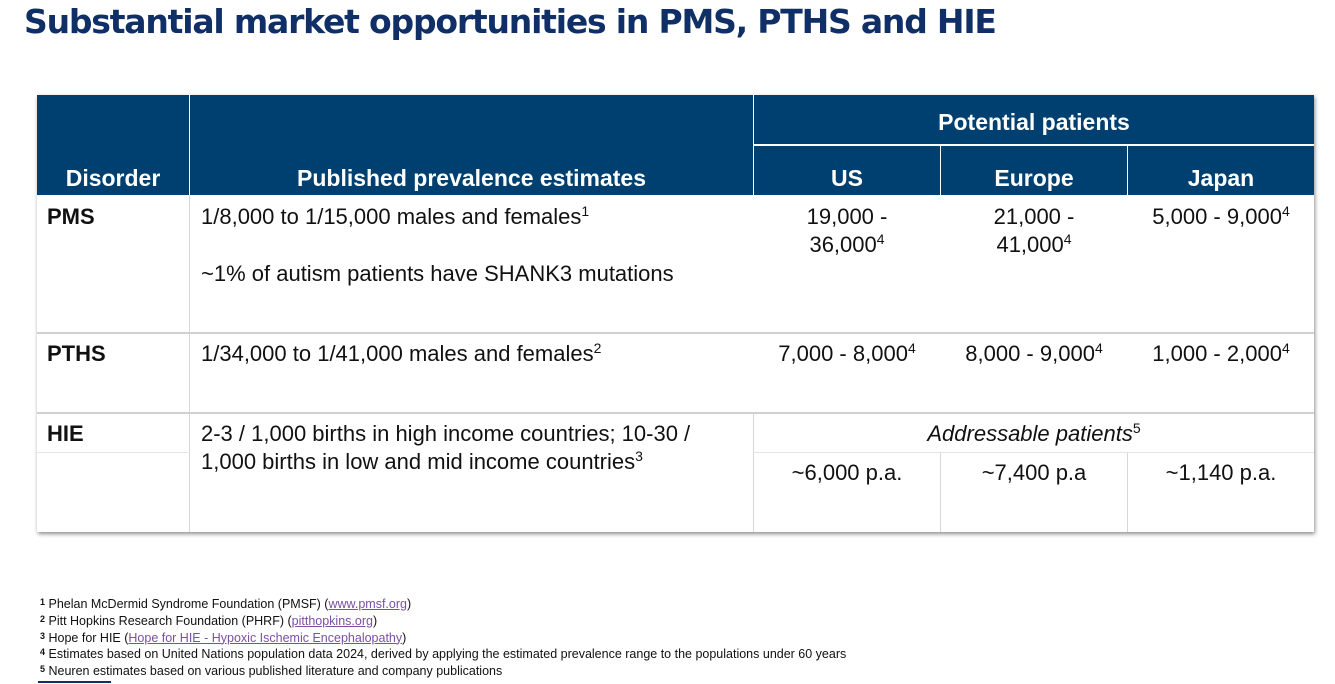 The height and width of the screenshot is (684, 1335). I want to click on row-pms-us-line2: 36,000, so click(843, 244).